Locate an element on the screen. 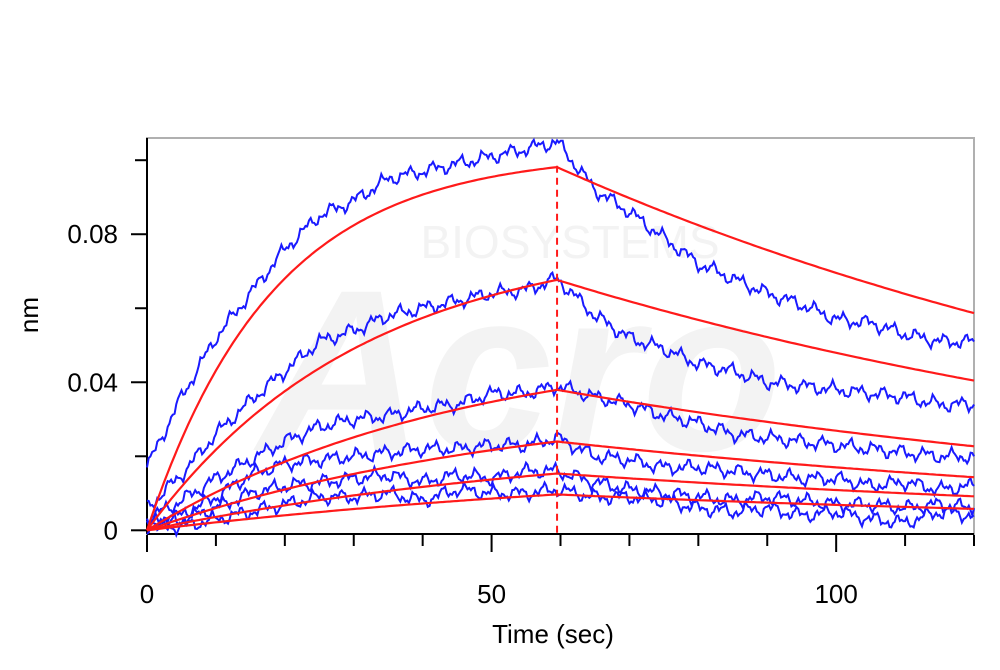 The height and width of the screenshot is (670, 1000). x-tick-label: 100 is located at coordinates (835, 594).